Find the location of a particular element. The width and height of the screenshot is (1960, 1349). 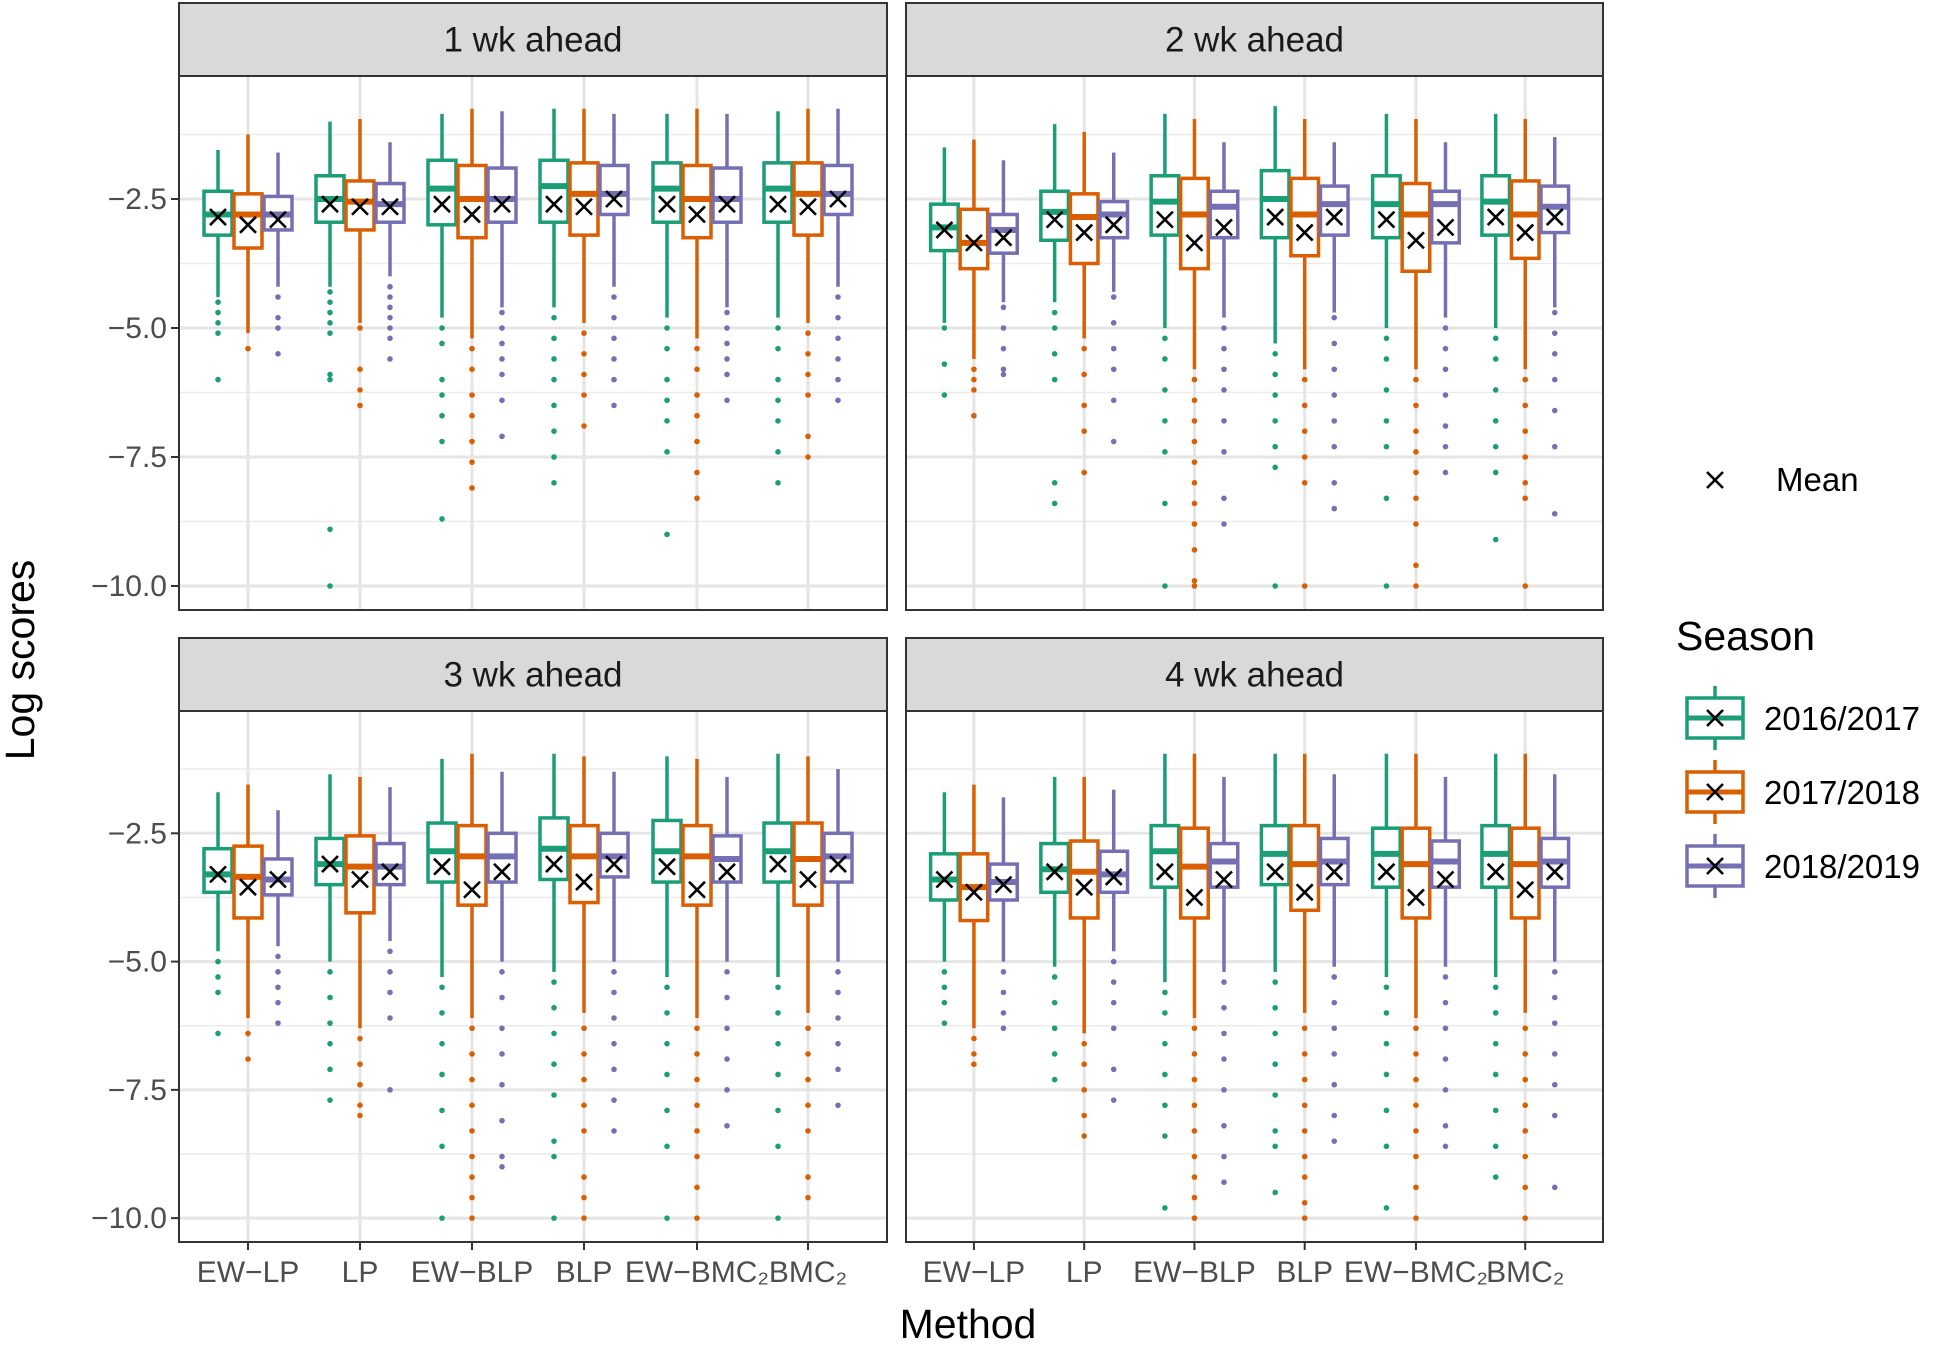

legend-mean-cross is located at coordinates (1715, 792).